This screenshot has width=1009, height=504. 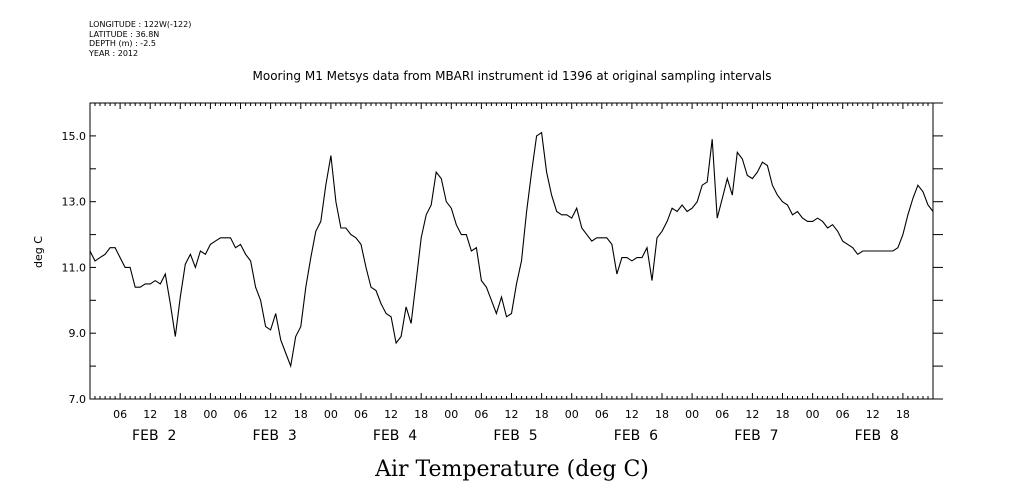 I want to click on day-label: FEB 8, so click(x=877, y=436).